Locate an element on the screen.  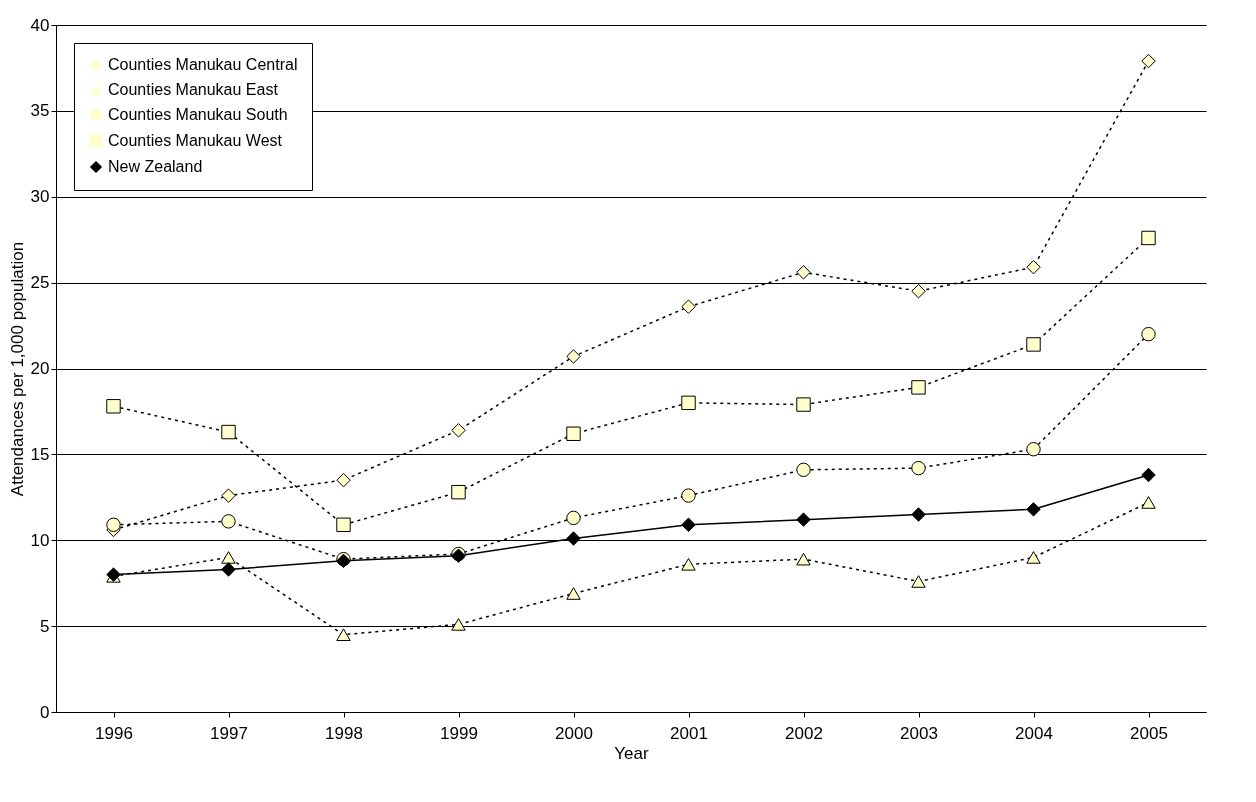
y-tick-label: 20 is located at coordinates (40, 368).